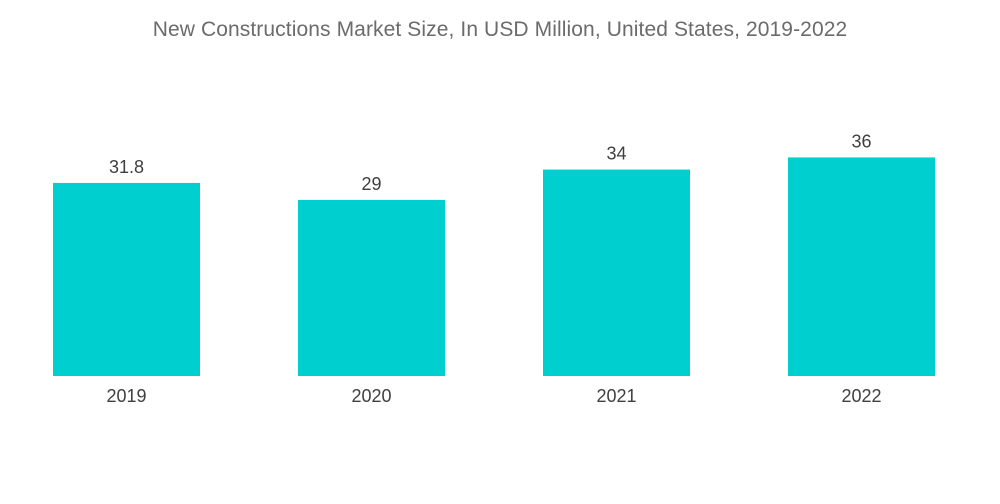 This screenshot has width=1000, height=504. What do you see at coordinates (371, 184) in the screenshot?
I see `value-label-2020: 29` at bounding box center [371, 184].